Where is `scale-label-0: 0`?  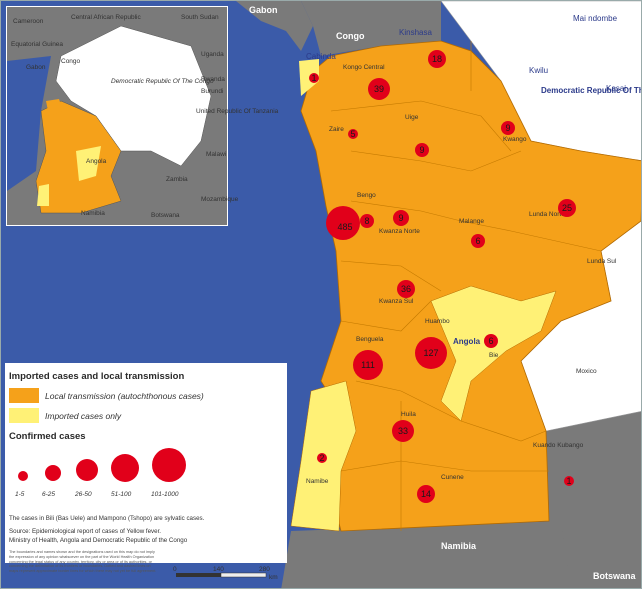 scale-label-0: 0 is located at coordinates (175, 569).